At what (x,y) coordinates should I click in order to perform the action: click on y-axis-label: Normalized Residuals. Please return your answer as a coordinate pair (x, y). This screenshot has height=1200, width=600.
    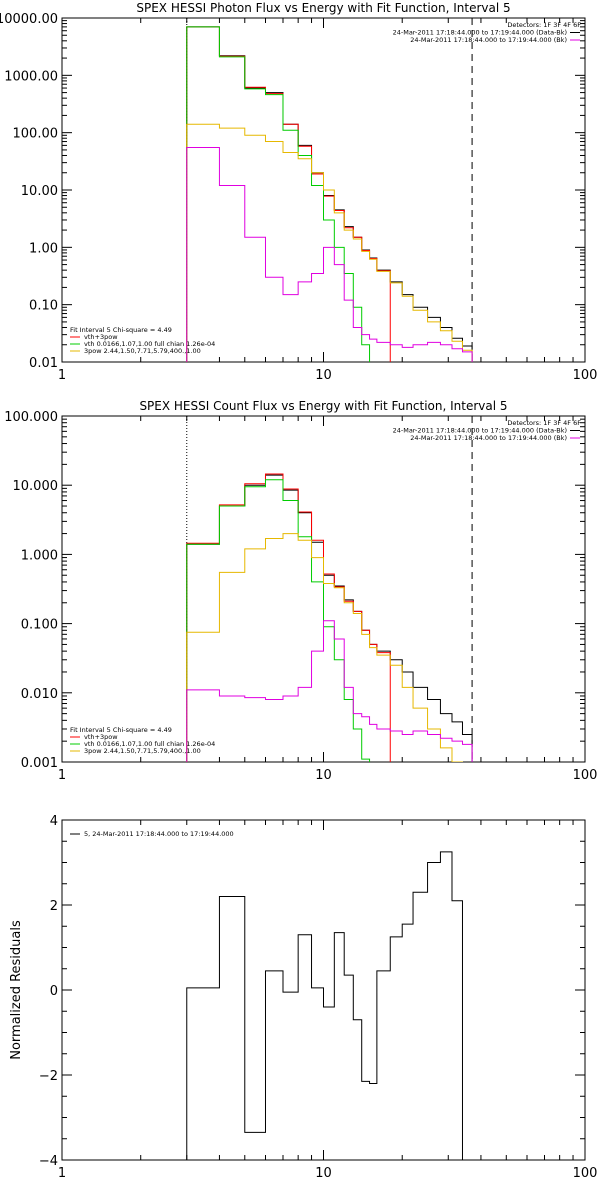
    Looking at the image, I should click on (16, 990).